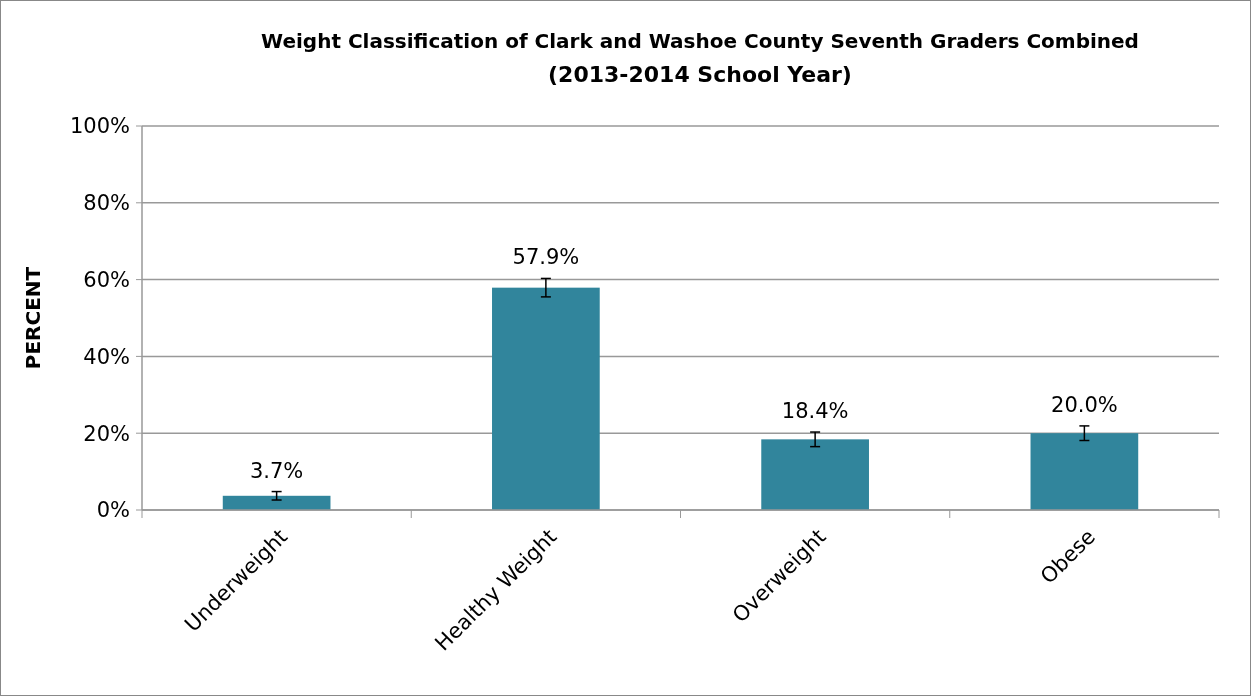 The height and width of the screenshot is (696, 1251). I want to click on y-axis-title: PERCENT, so click(33, 318).